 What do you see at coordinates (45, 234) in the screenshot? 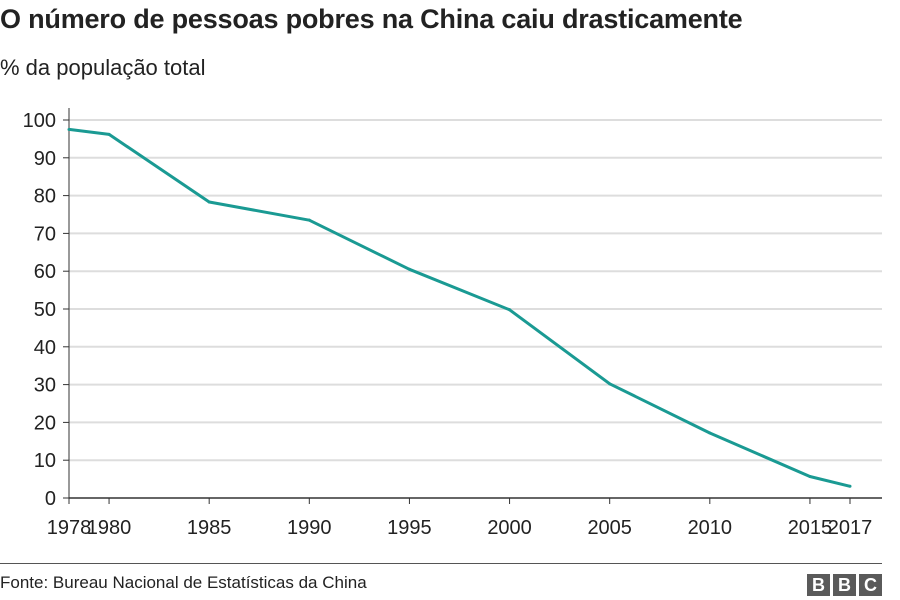
I see `y-tick-label: 70` at bounding box center [45, 234].